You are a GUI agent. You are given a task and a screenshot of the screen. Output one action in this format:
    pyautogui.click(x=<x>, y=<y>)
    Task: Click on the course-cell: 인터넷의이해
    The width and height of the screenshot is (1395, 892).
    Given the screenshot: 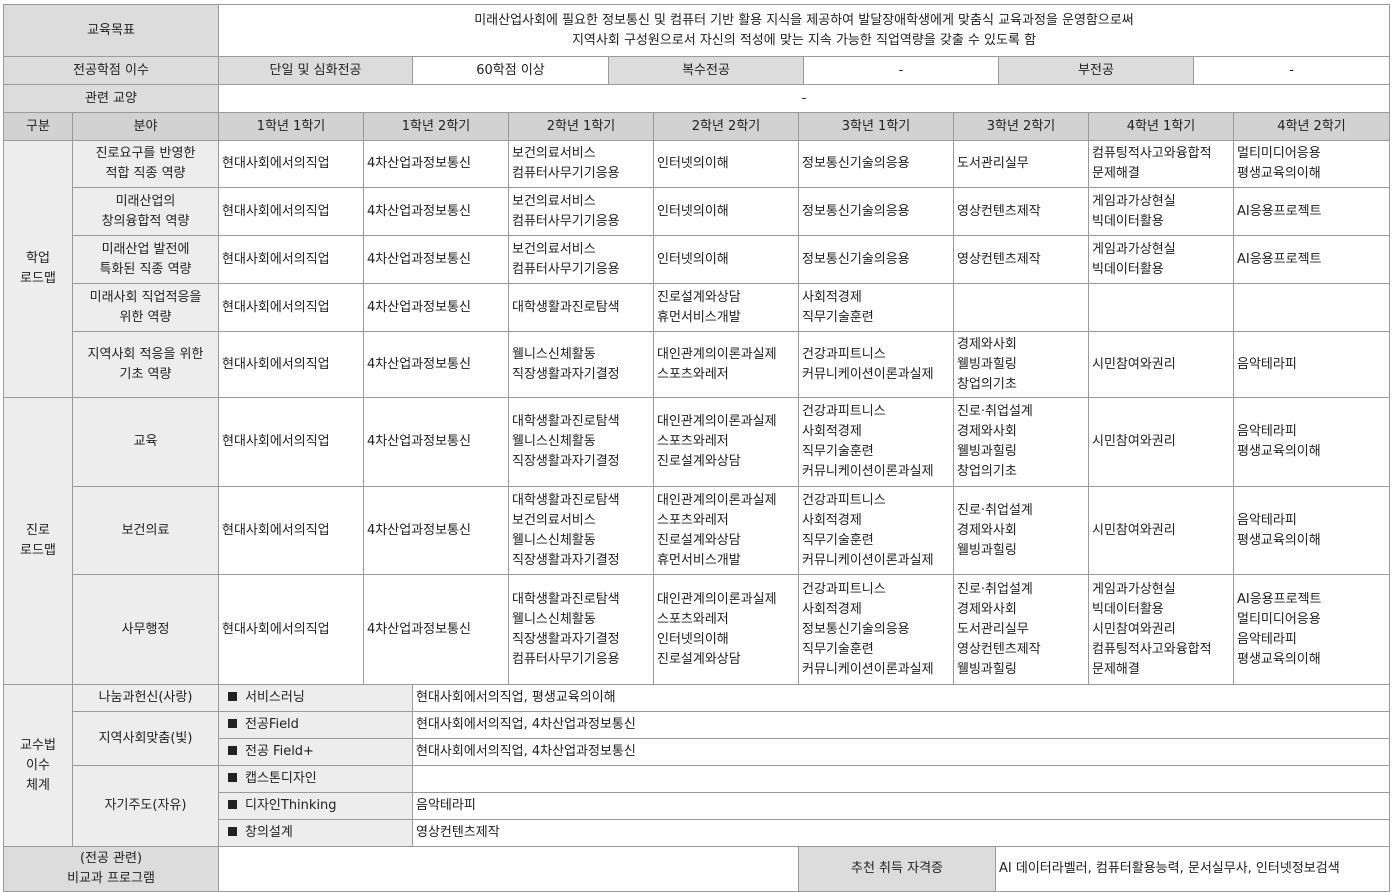 What is the action you would take?
    pyautogui.click(x=726, y=259)
    